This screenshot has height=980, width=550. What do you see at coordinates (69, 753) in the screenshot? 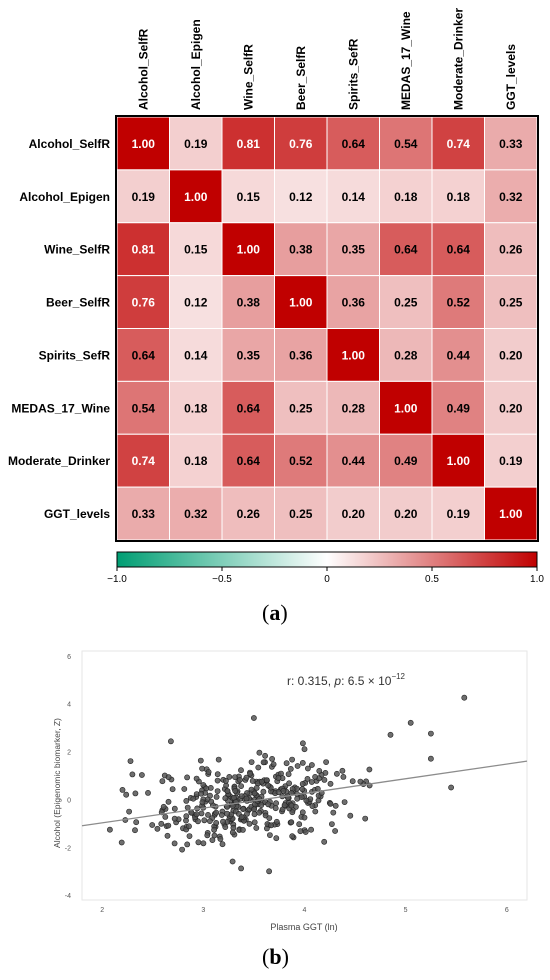
I see `y-tick-label: 2` at bounding box center [69, 753].